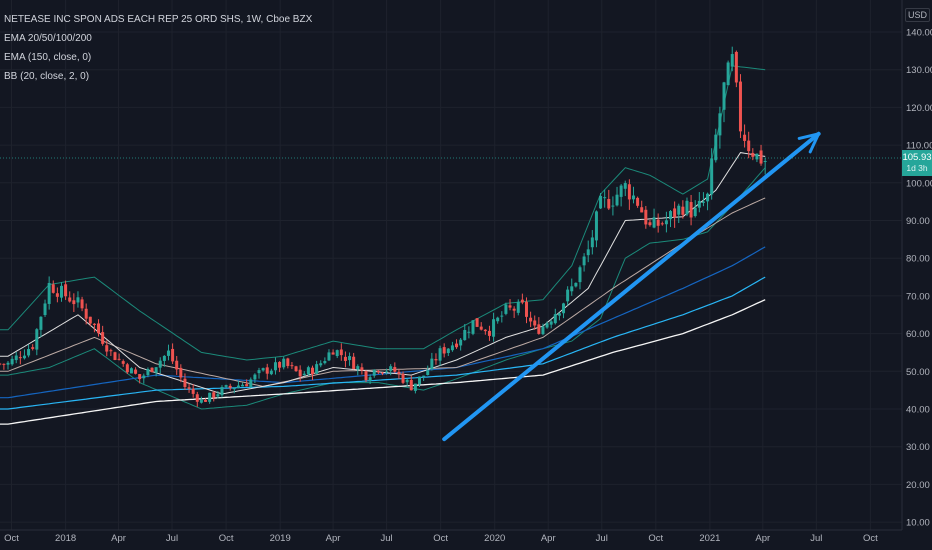  I want to click on bar-countdown: 1d 3h, so click(917, 168).